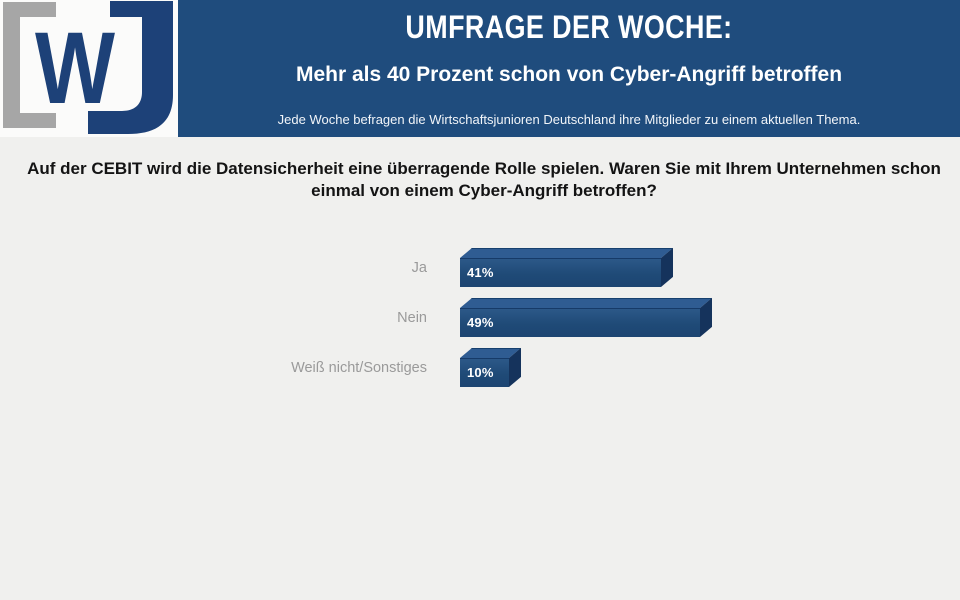  I want to click on bar-weiss-nicht: 10%, so click(491, 367).